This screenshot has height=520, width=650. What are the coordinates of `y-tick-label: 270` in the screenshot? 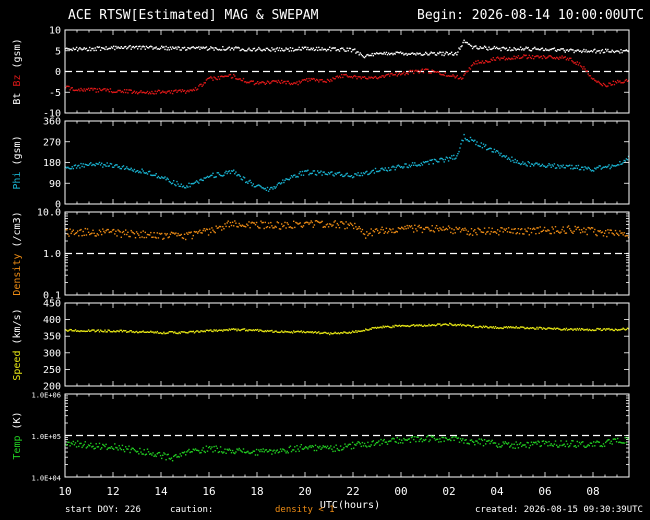 It's located at (52, 142).